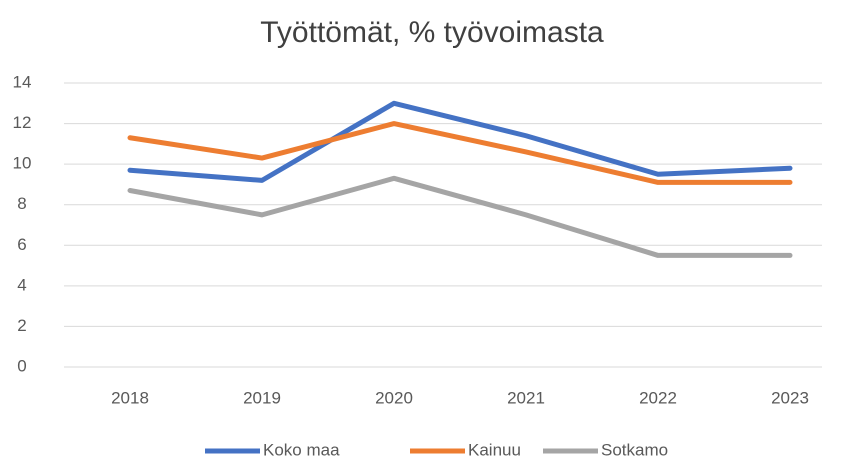  I want to click on x-tick-label: 2023, so click(790, 397).